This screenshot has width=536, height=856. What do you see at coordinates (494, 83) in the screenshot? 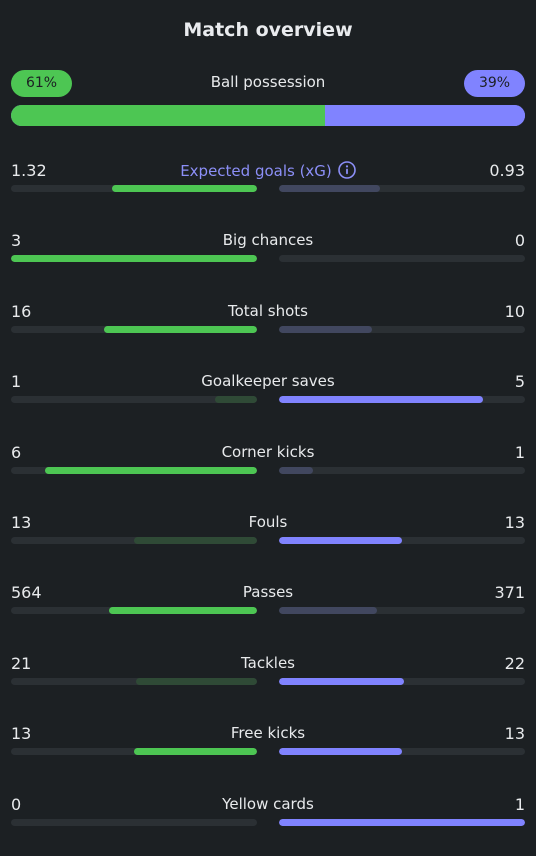
I see `away-possession-badge: 39%` at bounding box center [494, 83].